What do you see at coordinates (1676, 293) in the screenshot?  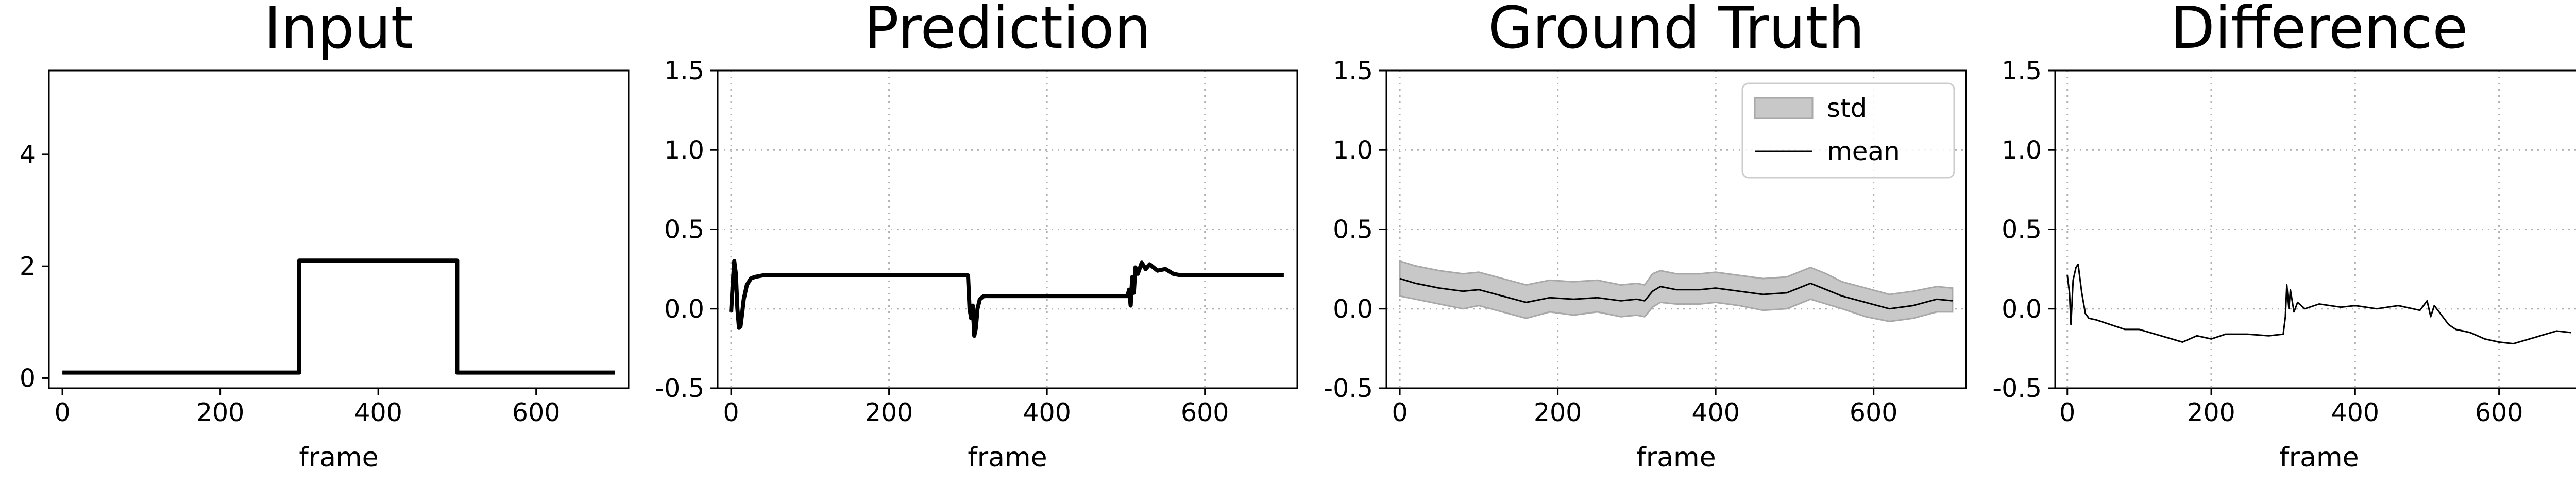 I see `mean-line` at bounding box center [1676, 293].